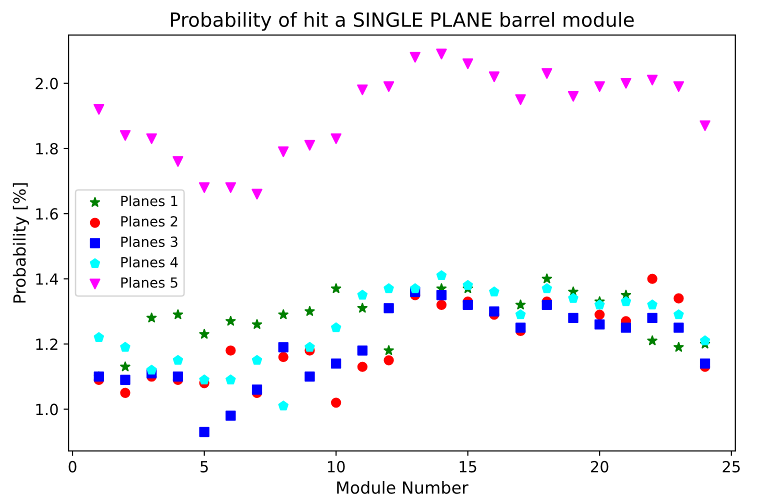 The image size is (762, 501). Describe the element at coordinates (468, 466) in the screenshot. I see `x-tick-label: 15` at that location.